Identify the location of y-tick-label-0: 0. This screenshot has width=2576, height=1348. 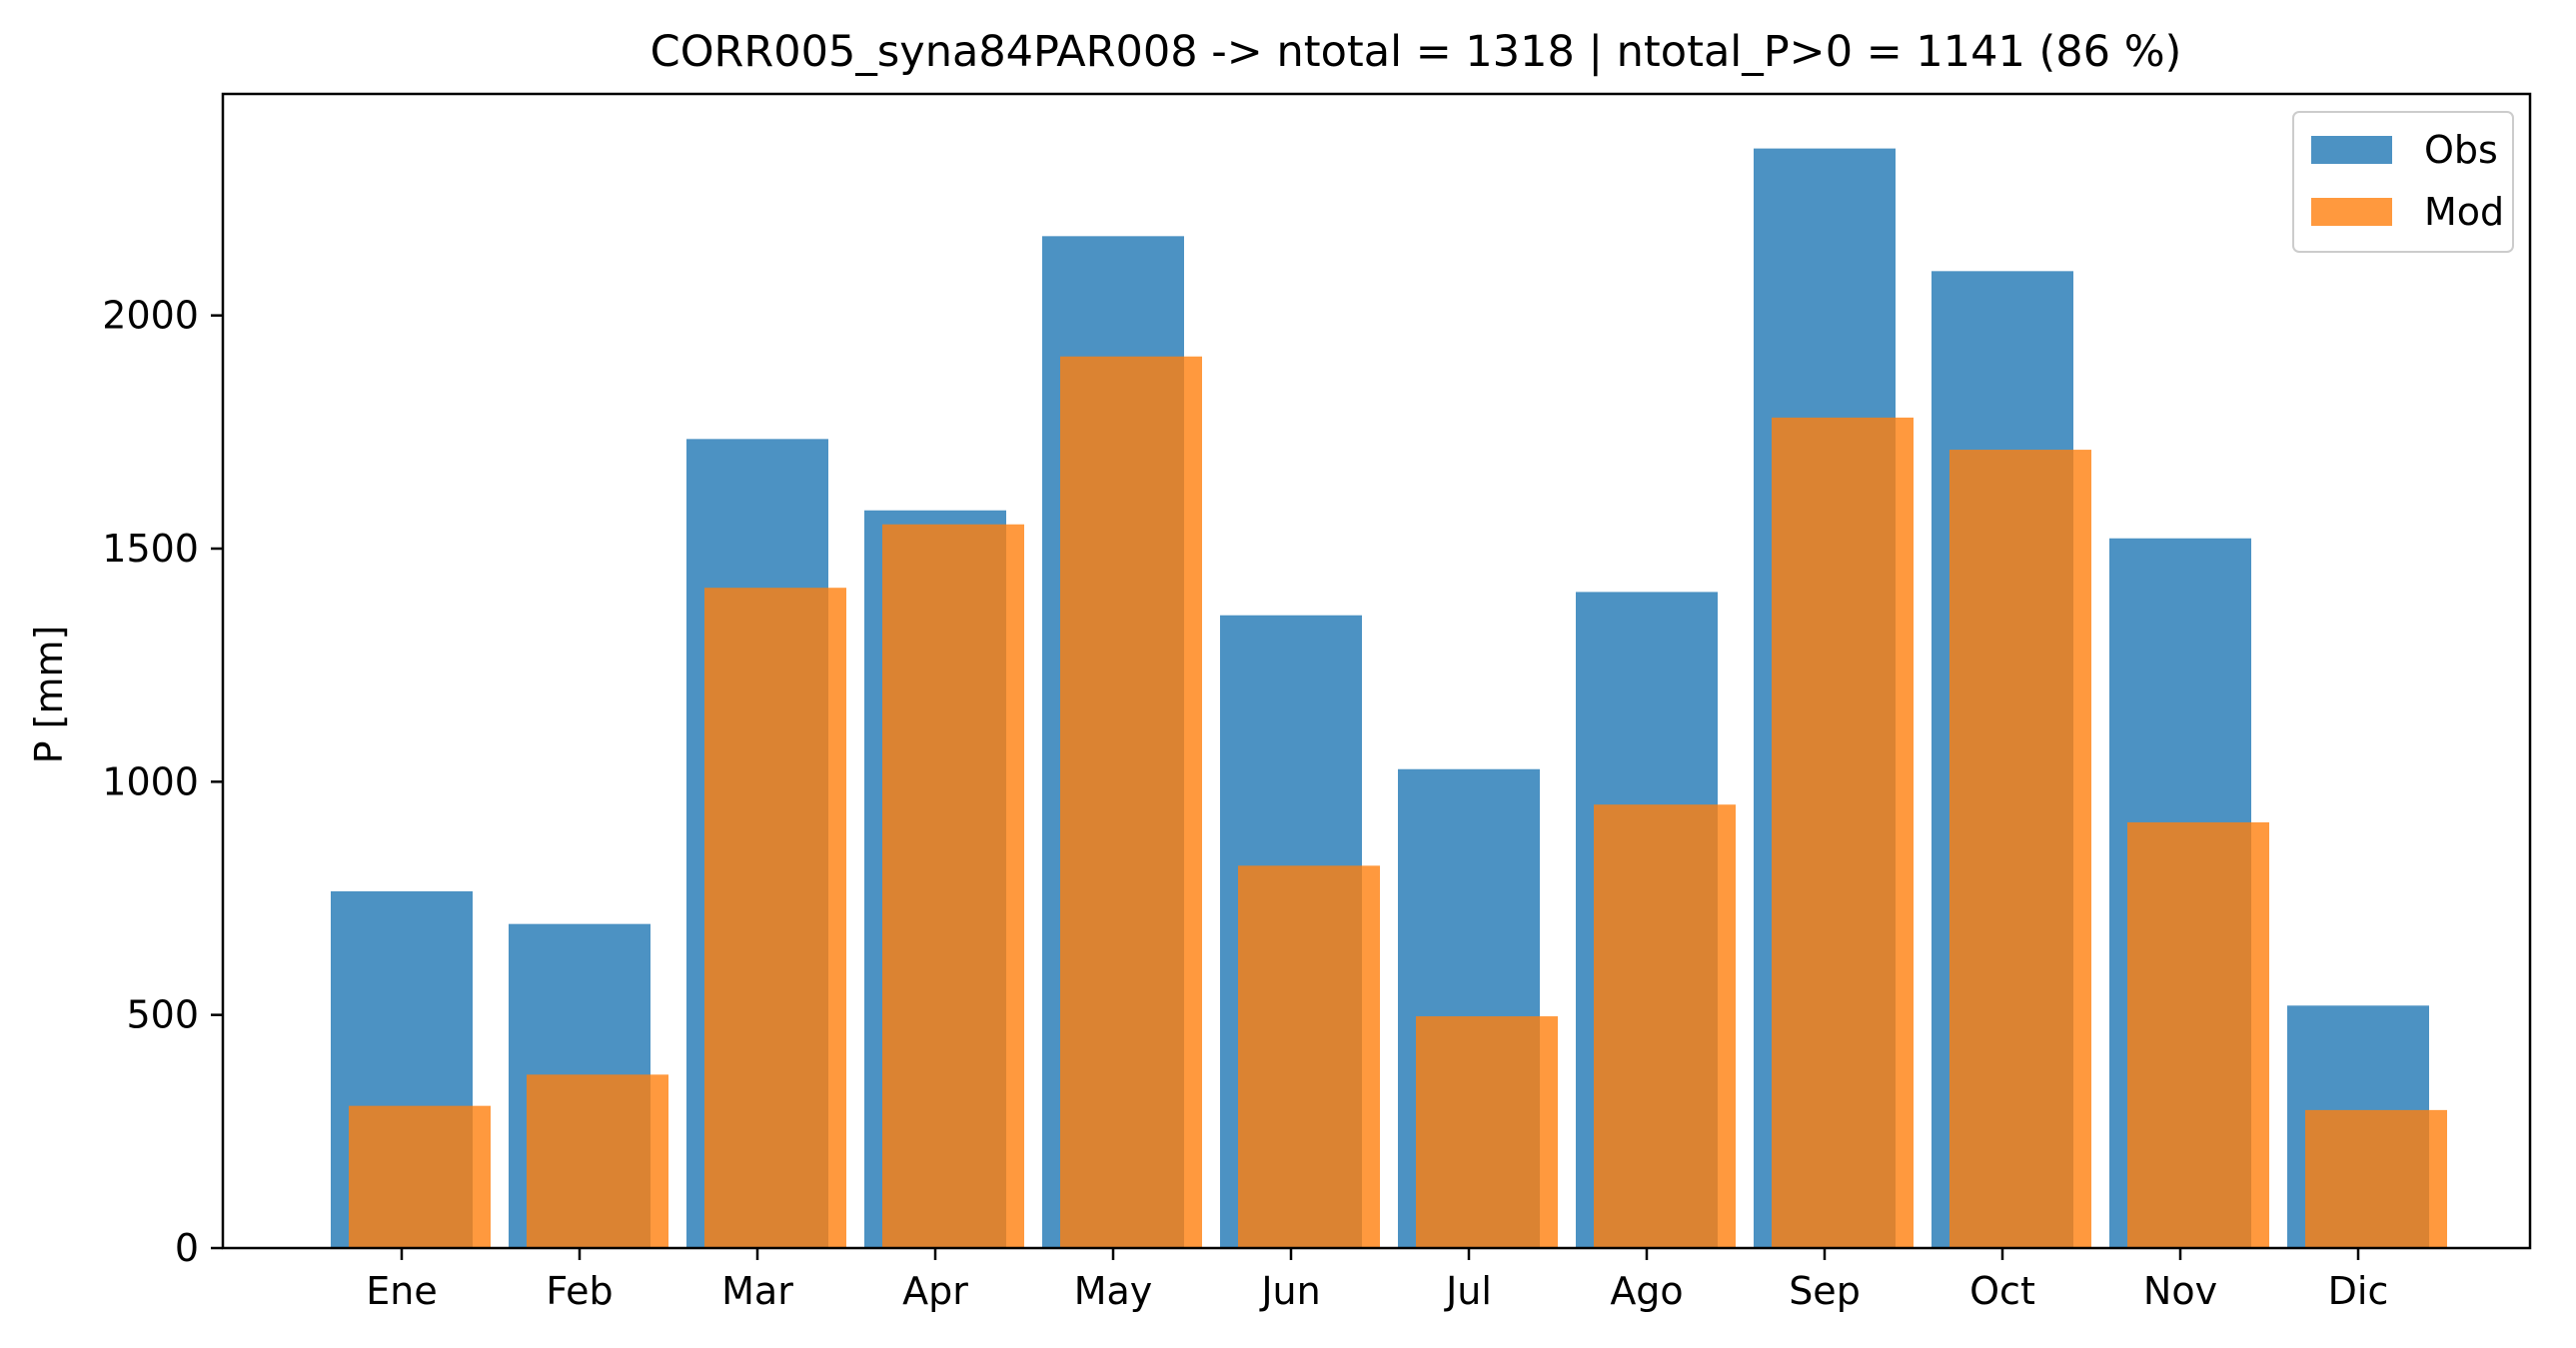
(187, 1248).